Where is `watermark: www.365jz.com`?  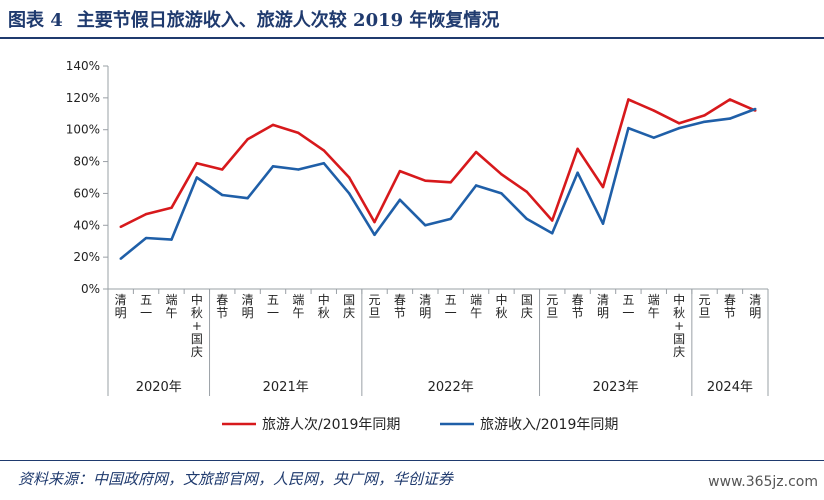 watermark: www.365jz.com is located at coordinates (763, 482).